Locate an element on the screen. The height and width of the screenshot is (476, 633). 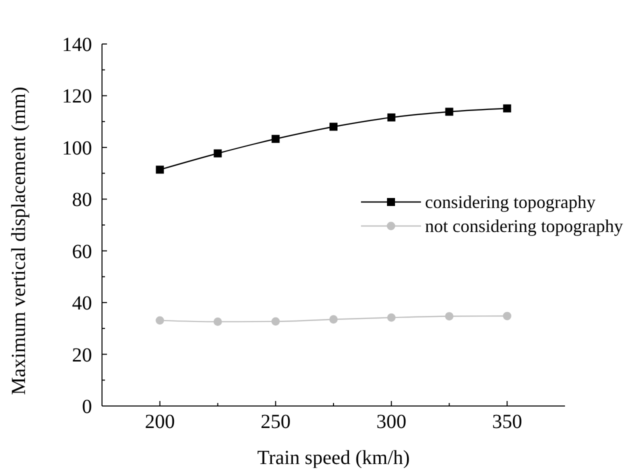
y-tick-label: 100 is located at coordinates (77, 148).